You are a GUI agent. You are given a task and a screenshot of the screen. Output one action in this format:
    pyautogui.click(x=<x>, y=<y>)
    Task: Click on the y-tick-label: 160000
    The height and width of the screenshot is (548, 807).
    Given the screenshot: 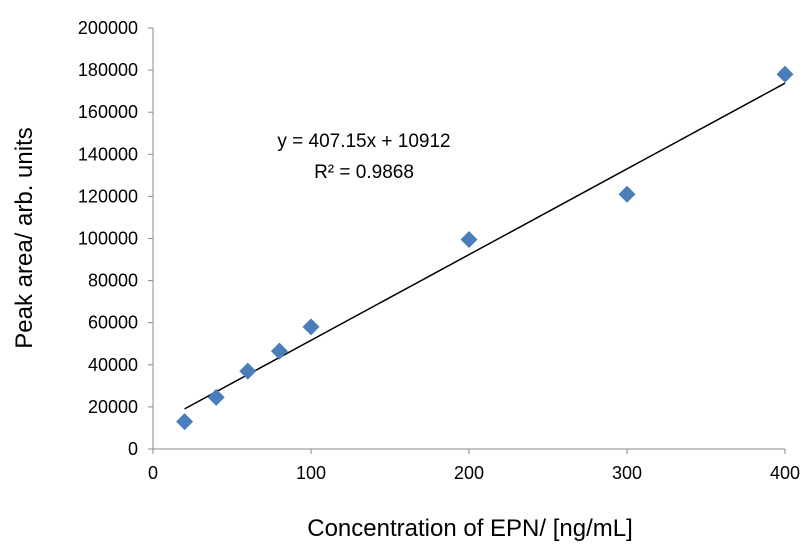 What is the action you would take?
    pyautogui.click(x=108, y=112)
    